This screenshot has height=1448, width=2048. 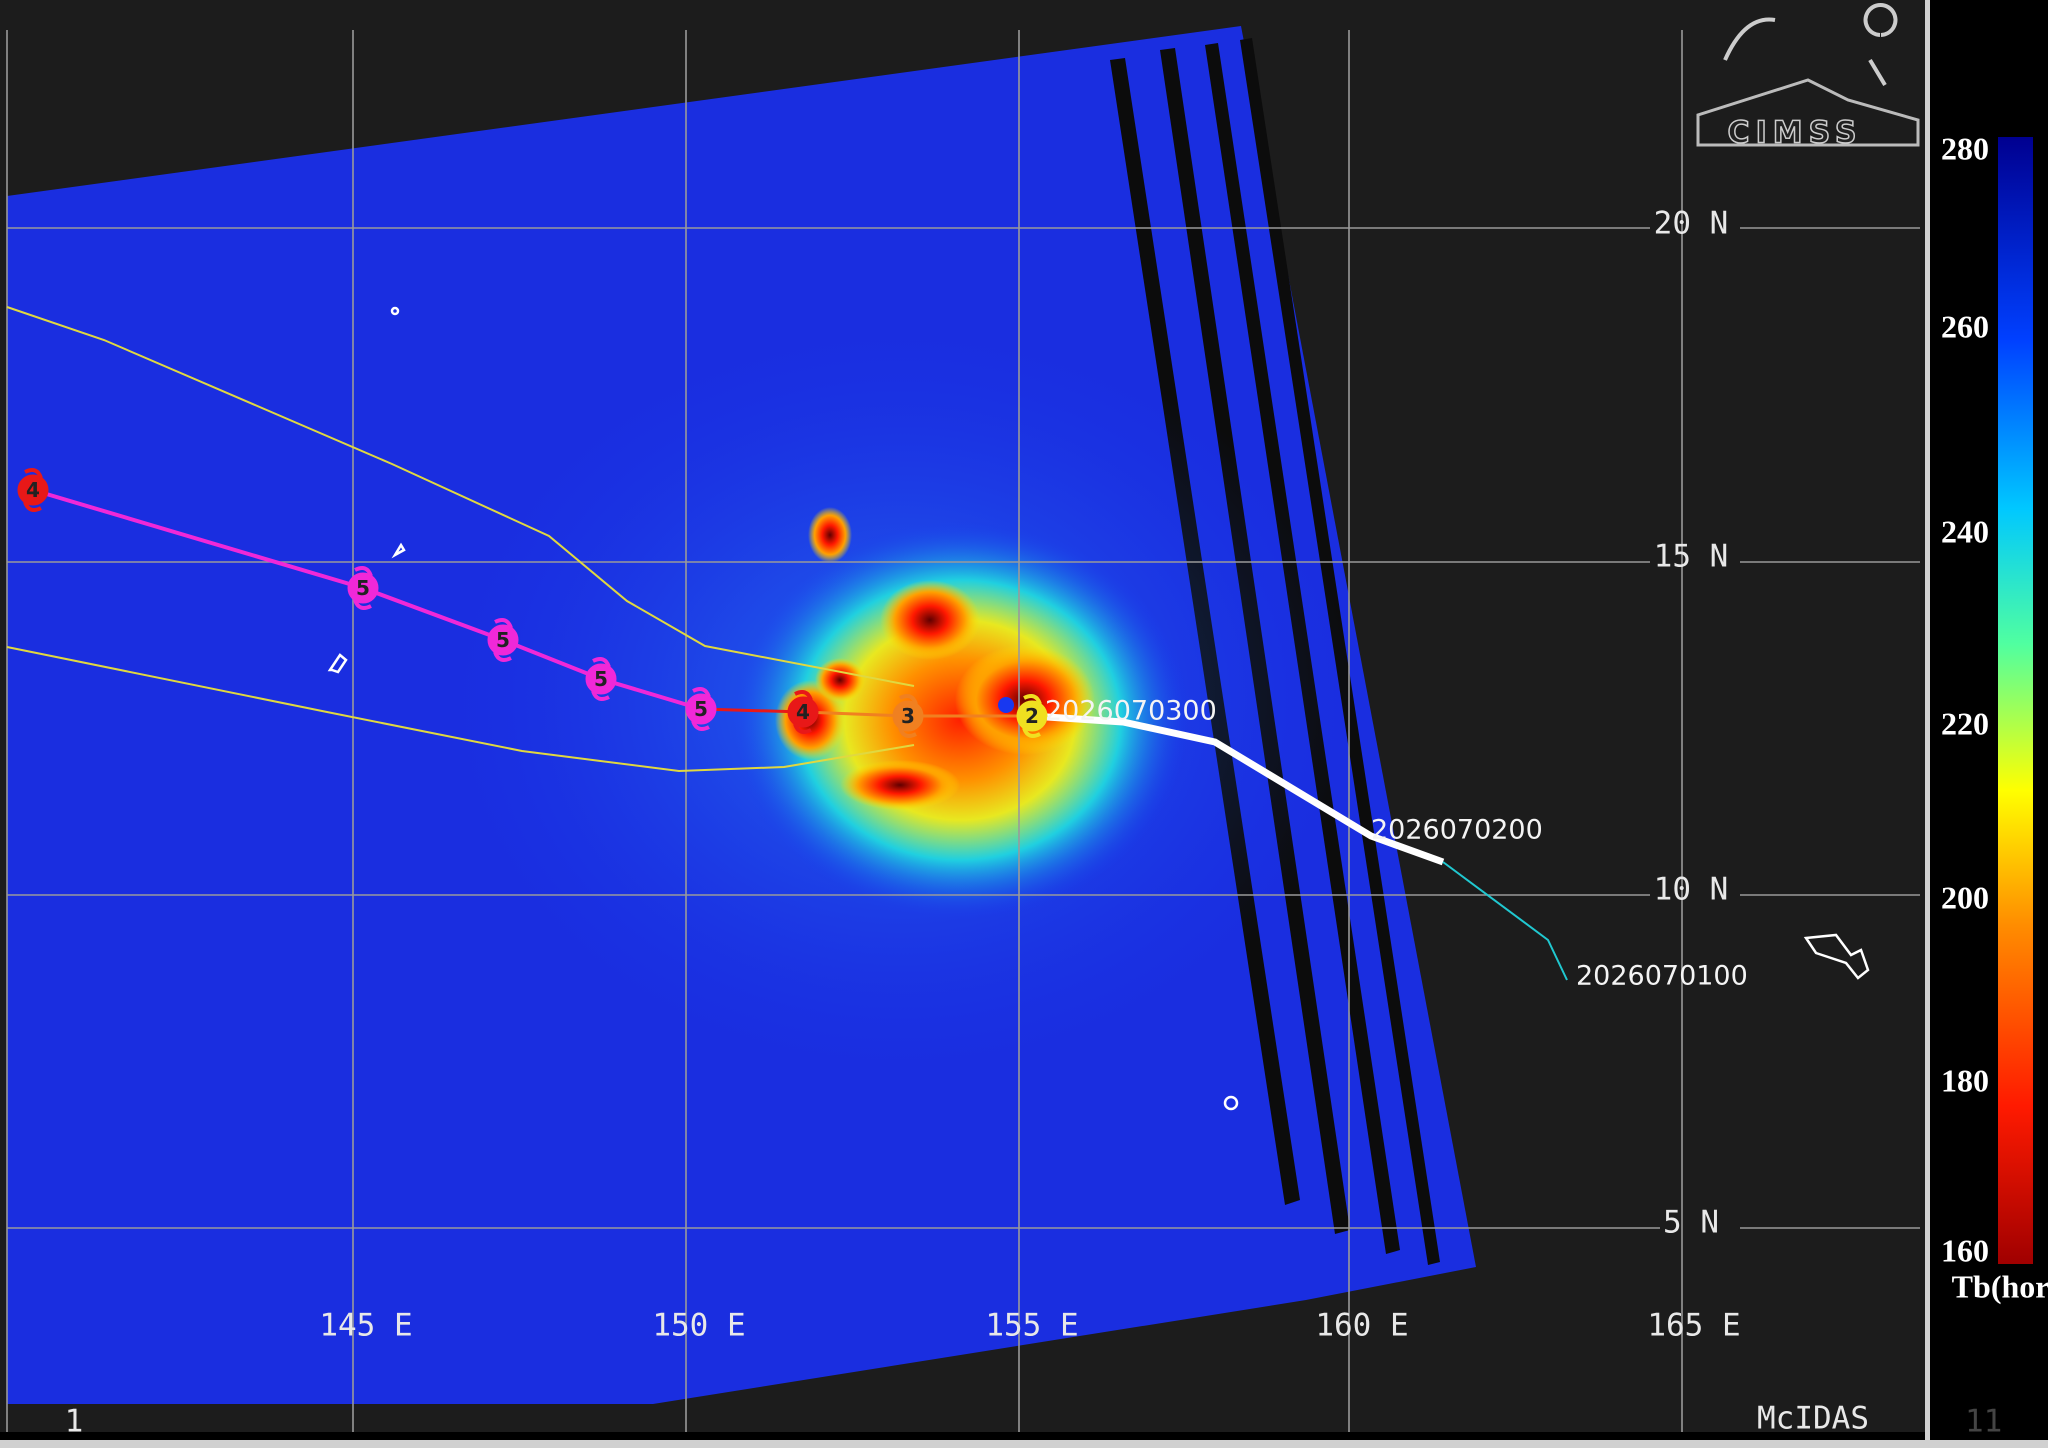 I want to click on lon-label: 150 E, so click(x=698, y=1326).